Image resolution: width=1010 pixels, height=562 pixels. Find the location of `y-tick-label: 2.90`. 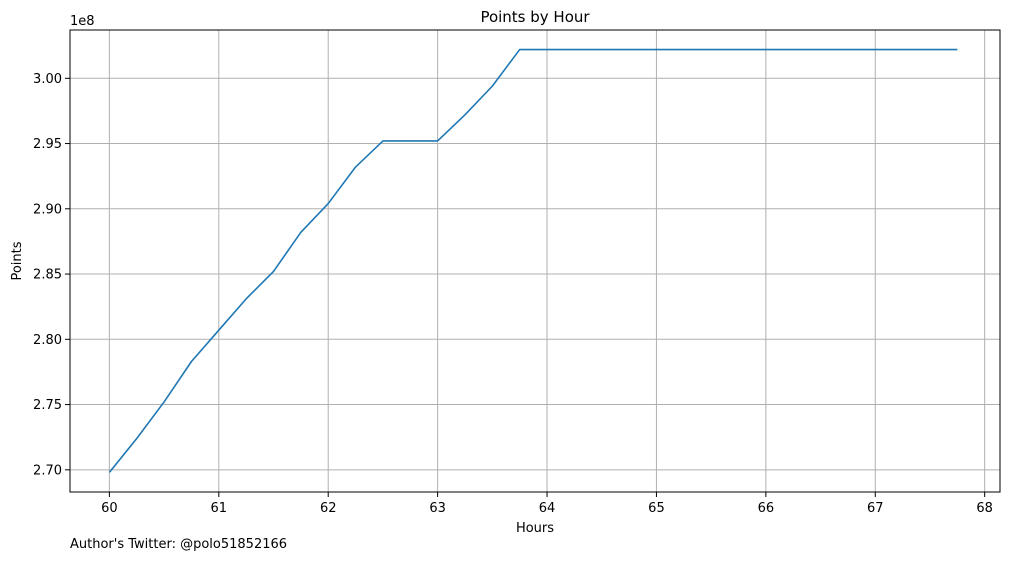

y-tick-label: 2.90 is located at coordinates (47, 209).